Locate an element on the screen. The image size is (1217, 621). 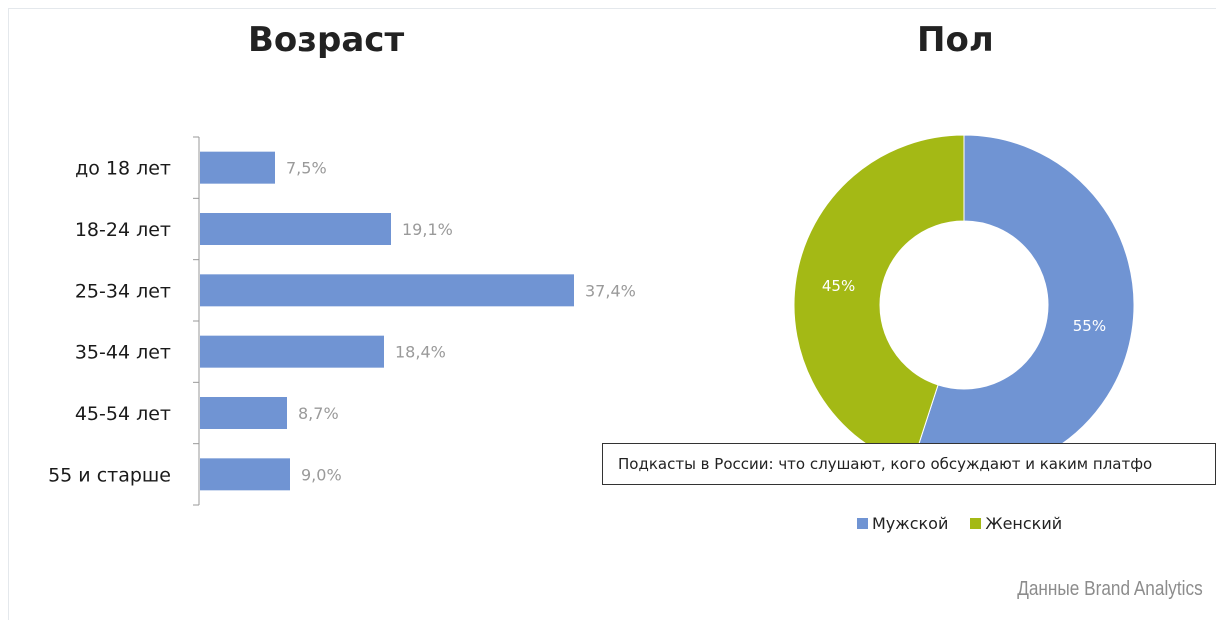
category-label: 35-44 лет is located at coordinates (123, 353).